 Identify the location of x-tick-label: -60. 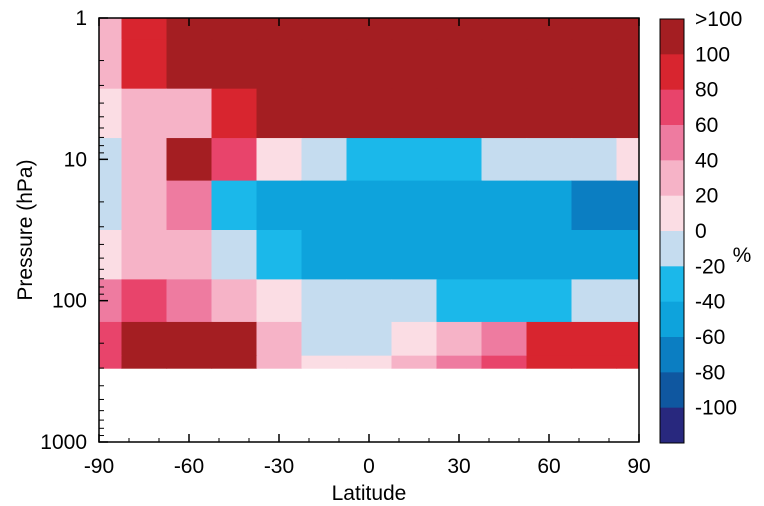
(189, 466).